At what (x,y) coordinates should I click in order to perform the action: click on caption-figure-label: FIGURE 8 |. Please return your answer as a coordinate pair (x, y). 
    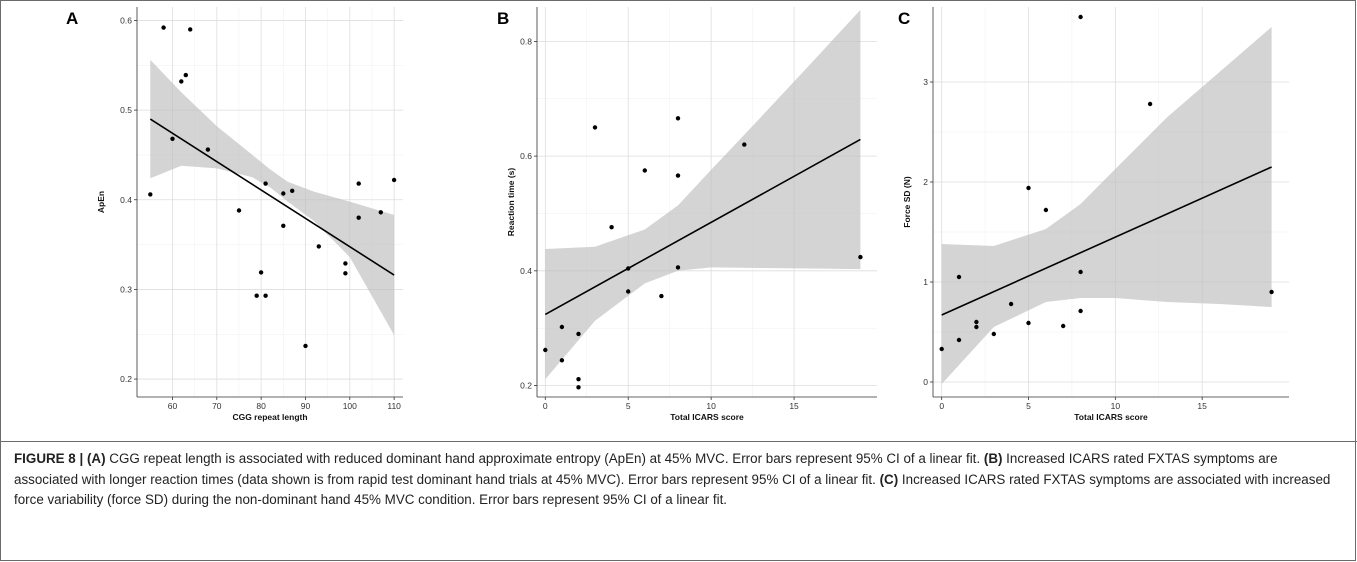
    Looking at the image, I should click on (49, 458).